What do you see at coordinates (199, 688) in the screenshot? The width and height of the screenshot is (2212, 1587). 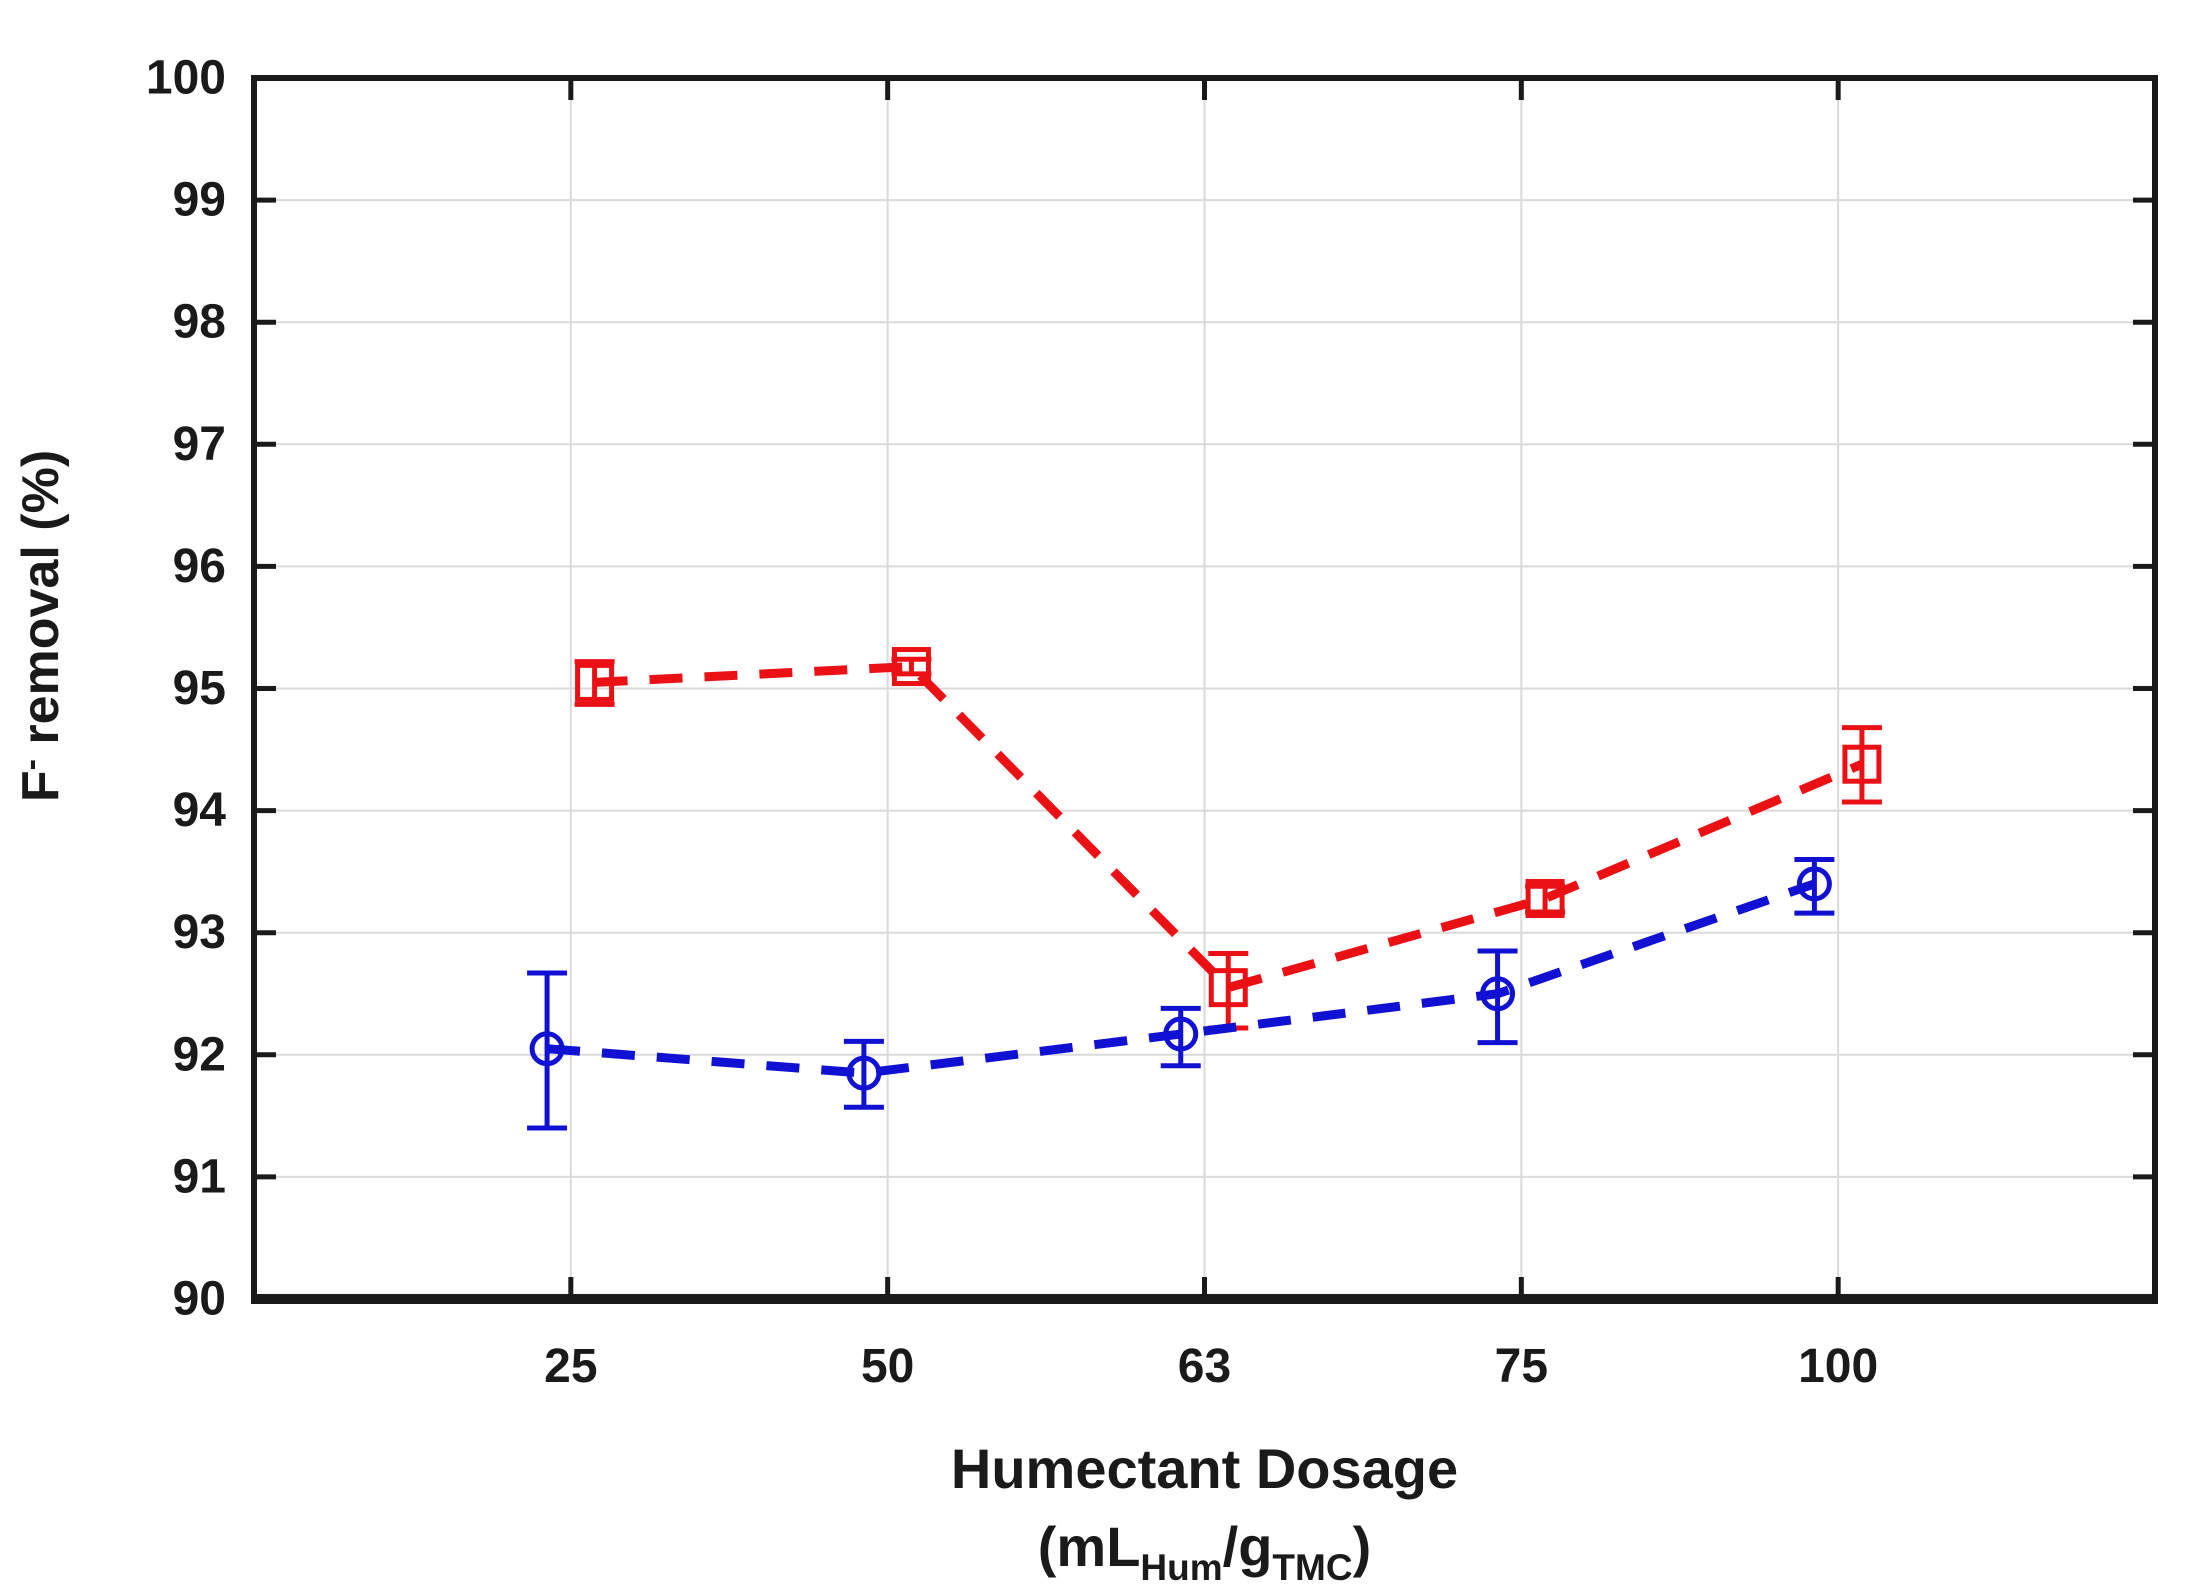 I see `y-tick-label: 95` at bounding box center [199, 688].